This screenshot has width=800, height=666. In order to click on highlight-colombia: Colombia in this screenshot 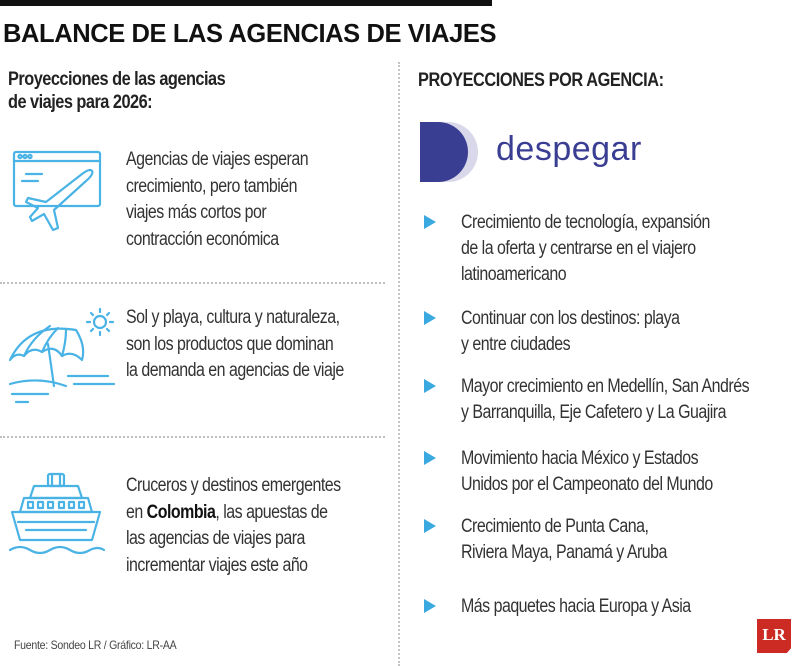, I will do `click(181, 512)`.